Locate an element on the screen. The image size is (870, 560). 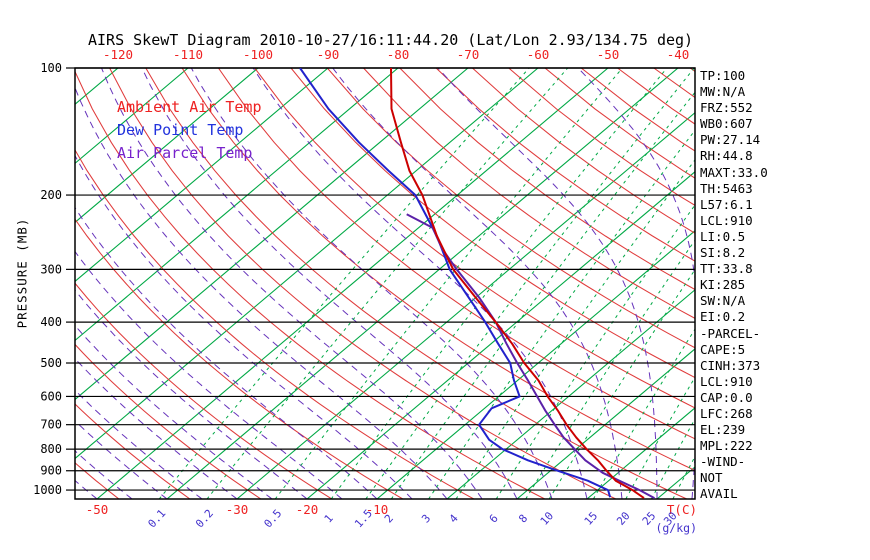
stat-line: CINH:373 is located at coordinates (730, 365).